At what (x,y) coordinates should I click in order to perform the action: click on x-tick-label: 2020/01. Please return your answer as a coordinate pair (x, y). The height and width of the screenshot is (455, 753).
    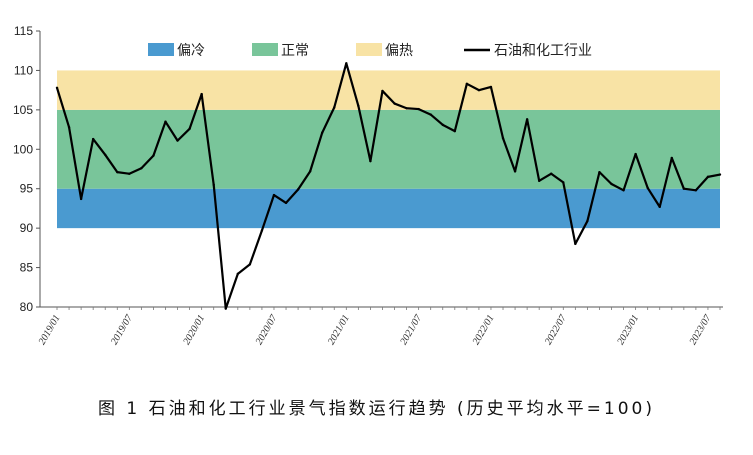
    Looking at the image, I should click on (194, 330).